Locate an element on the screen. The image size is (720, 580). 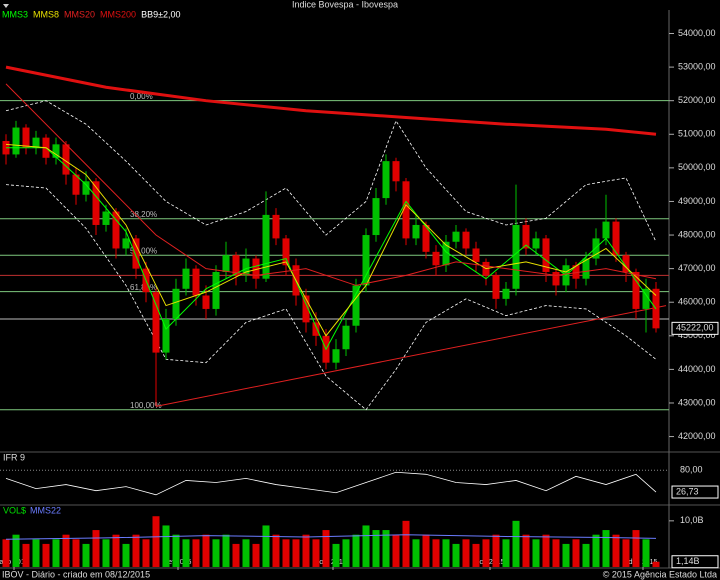
y-tick-label: 80,00 is located at coordinates (691, 470).